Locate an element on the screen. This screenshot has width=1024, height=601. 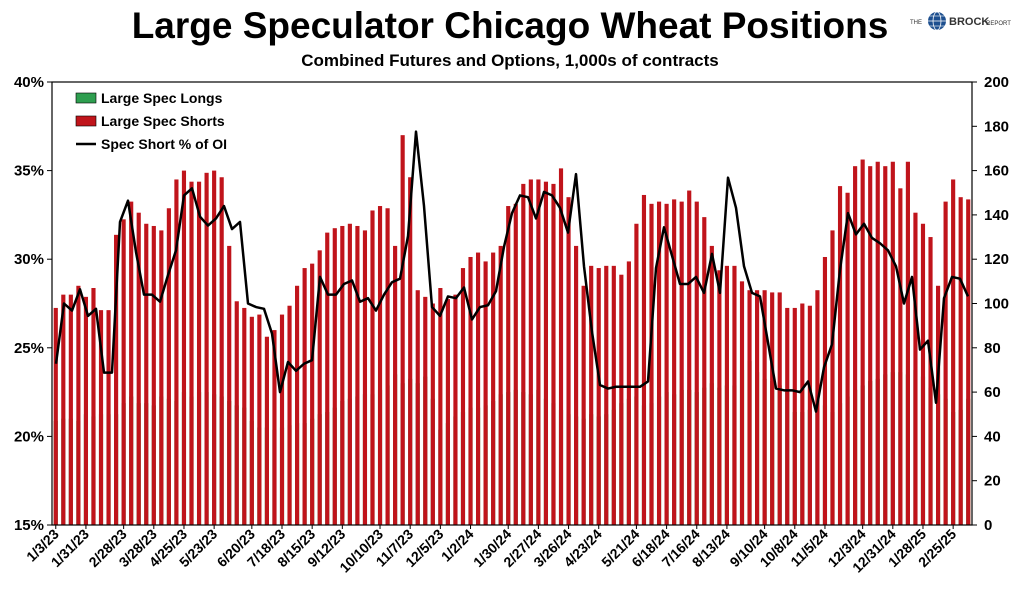
globe-icon is located at coordinates (937, 21).